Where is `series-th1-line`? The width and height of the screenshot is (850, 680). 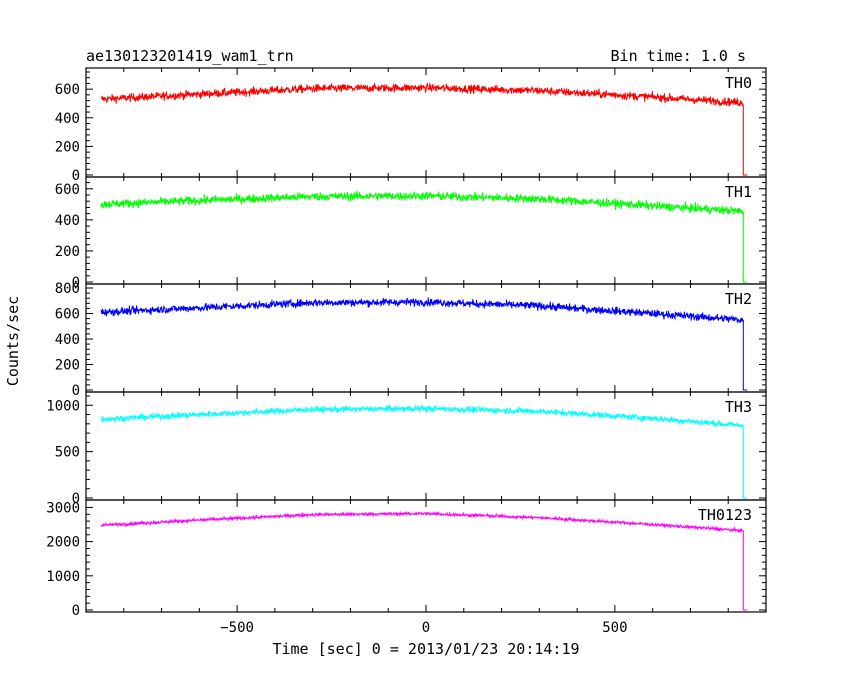 series-th1-line is located at coordinates (424, 236).